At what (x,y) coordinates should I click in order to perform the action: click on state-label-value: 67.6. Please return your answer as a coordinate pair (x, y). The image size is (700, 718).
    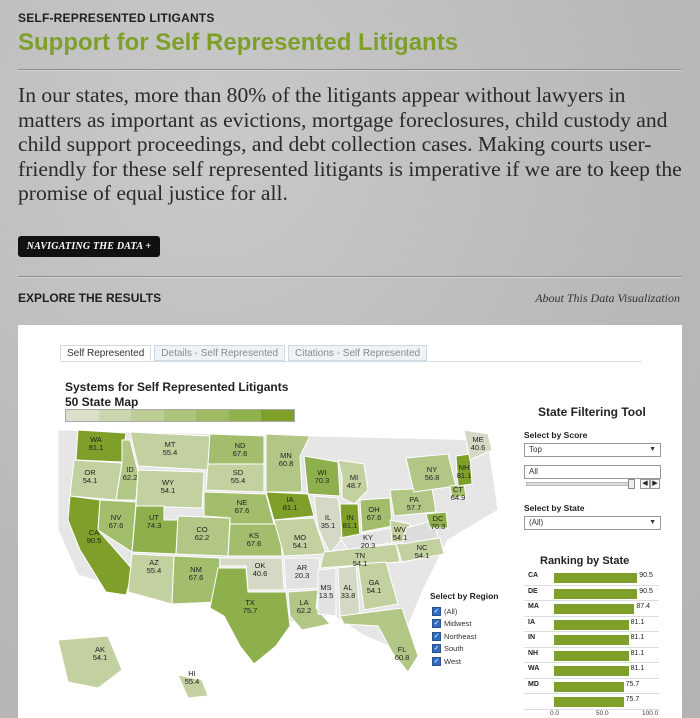
    Looking at the image, I should click on (196, 577).